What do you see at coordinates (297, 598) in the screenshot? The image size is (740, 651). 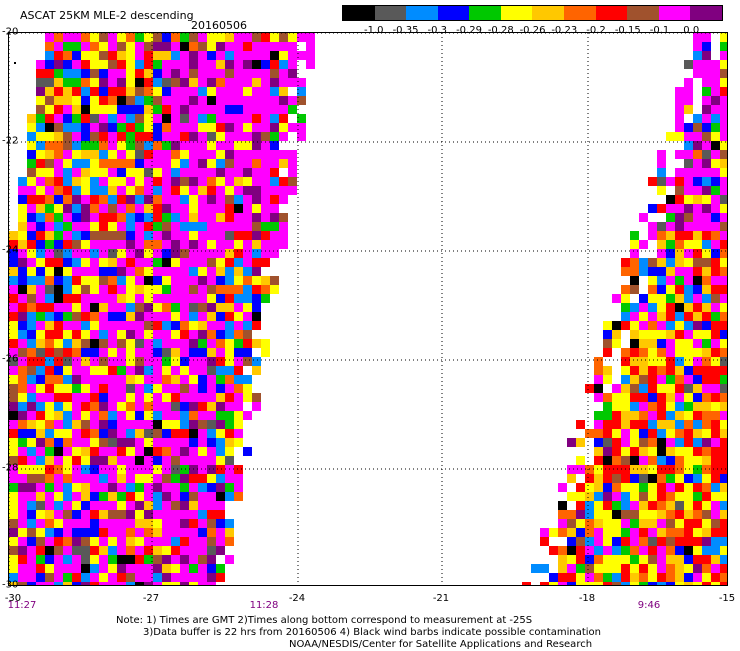 I see `lon-label: -24` at bounding box center [297, 598].